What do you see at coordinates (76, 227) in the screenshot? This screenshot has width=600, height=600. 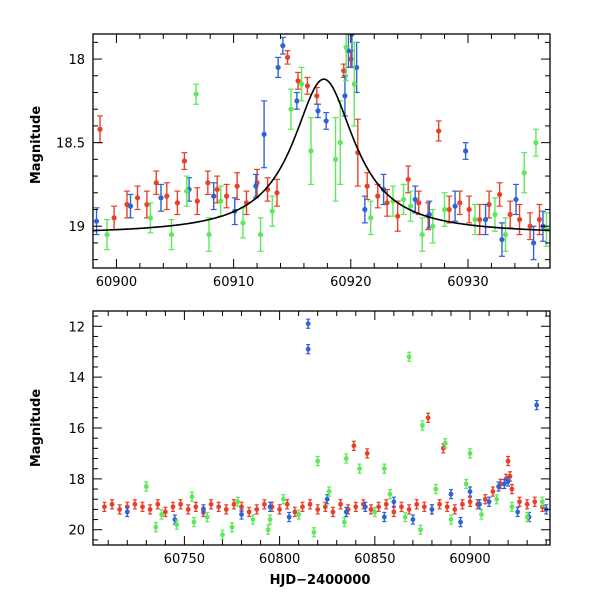 I see `top-y-tick-label: 19` at bounding box center [76, 227].